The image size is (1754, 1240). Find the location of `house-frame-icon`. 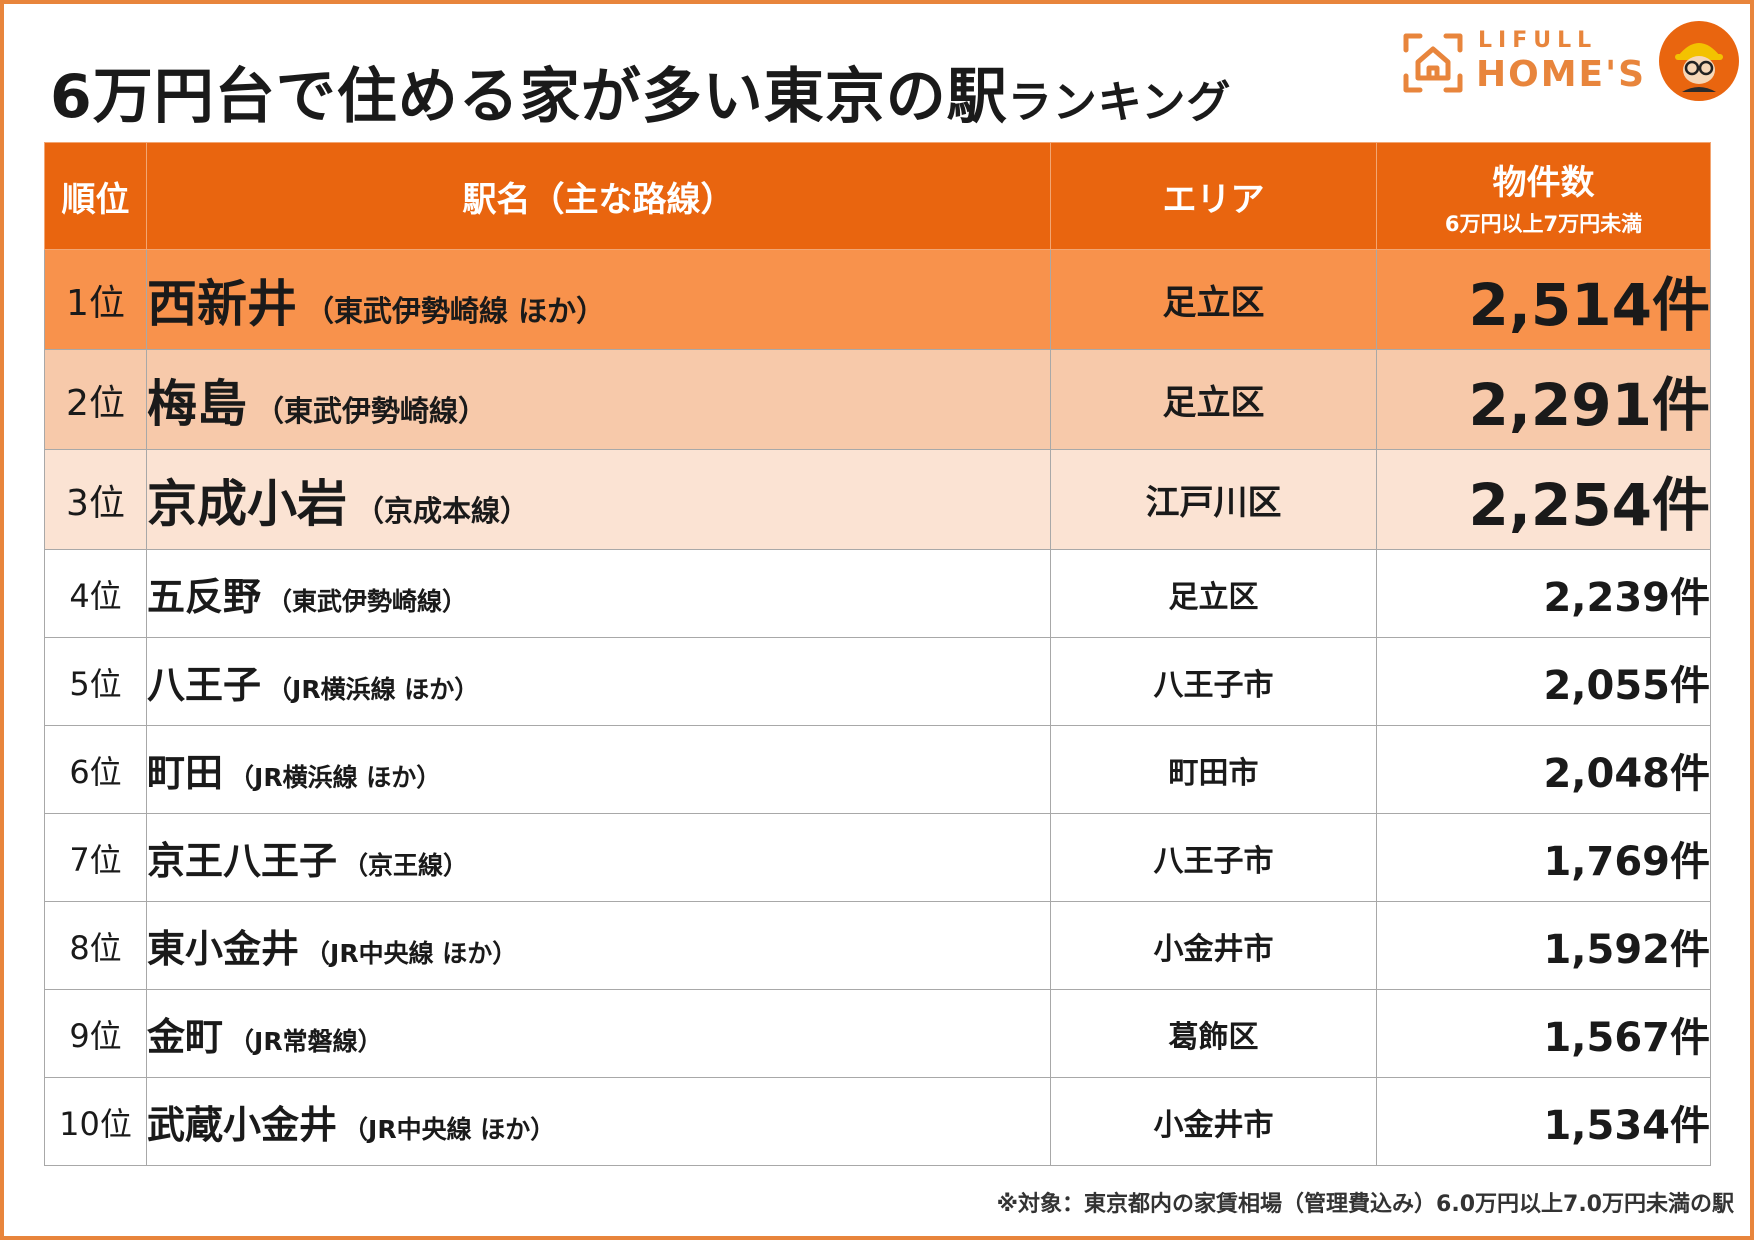

house-frame-icon is located at coordinates (1433, 63).